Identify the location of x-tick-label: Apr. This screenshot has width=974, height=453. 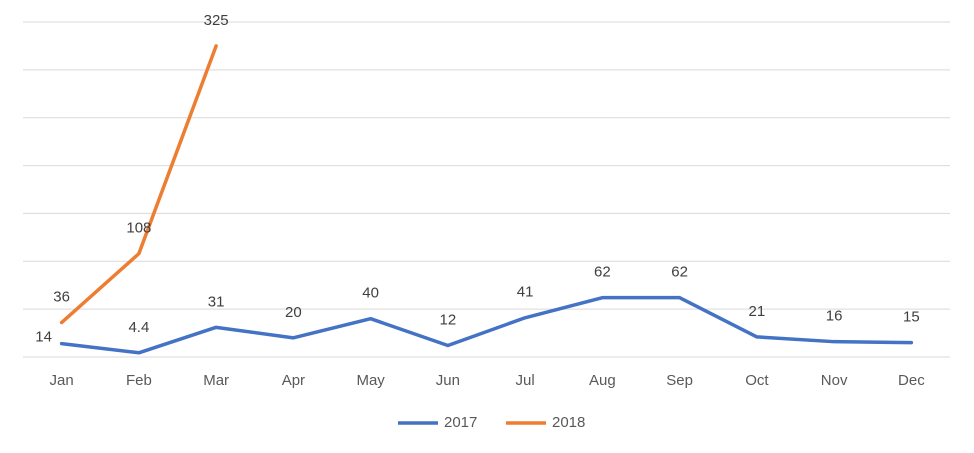
(293, 380).